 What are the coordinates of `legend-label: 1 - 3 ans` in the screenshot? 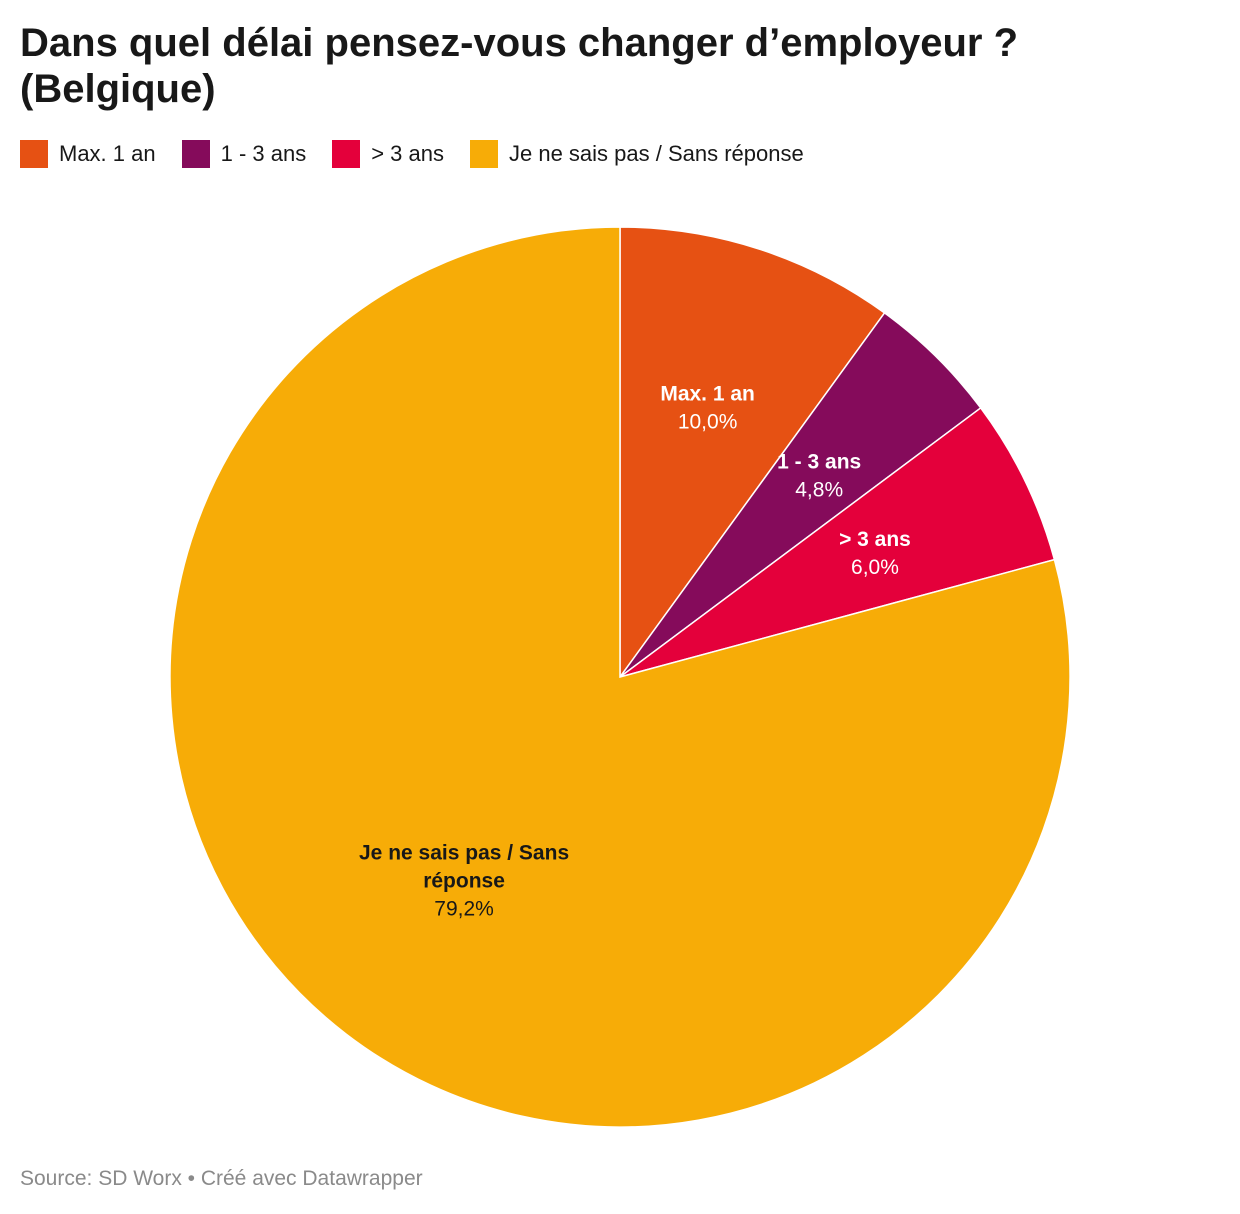 It's located at (263, 153).